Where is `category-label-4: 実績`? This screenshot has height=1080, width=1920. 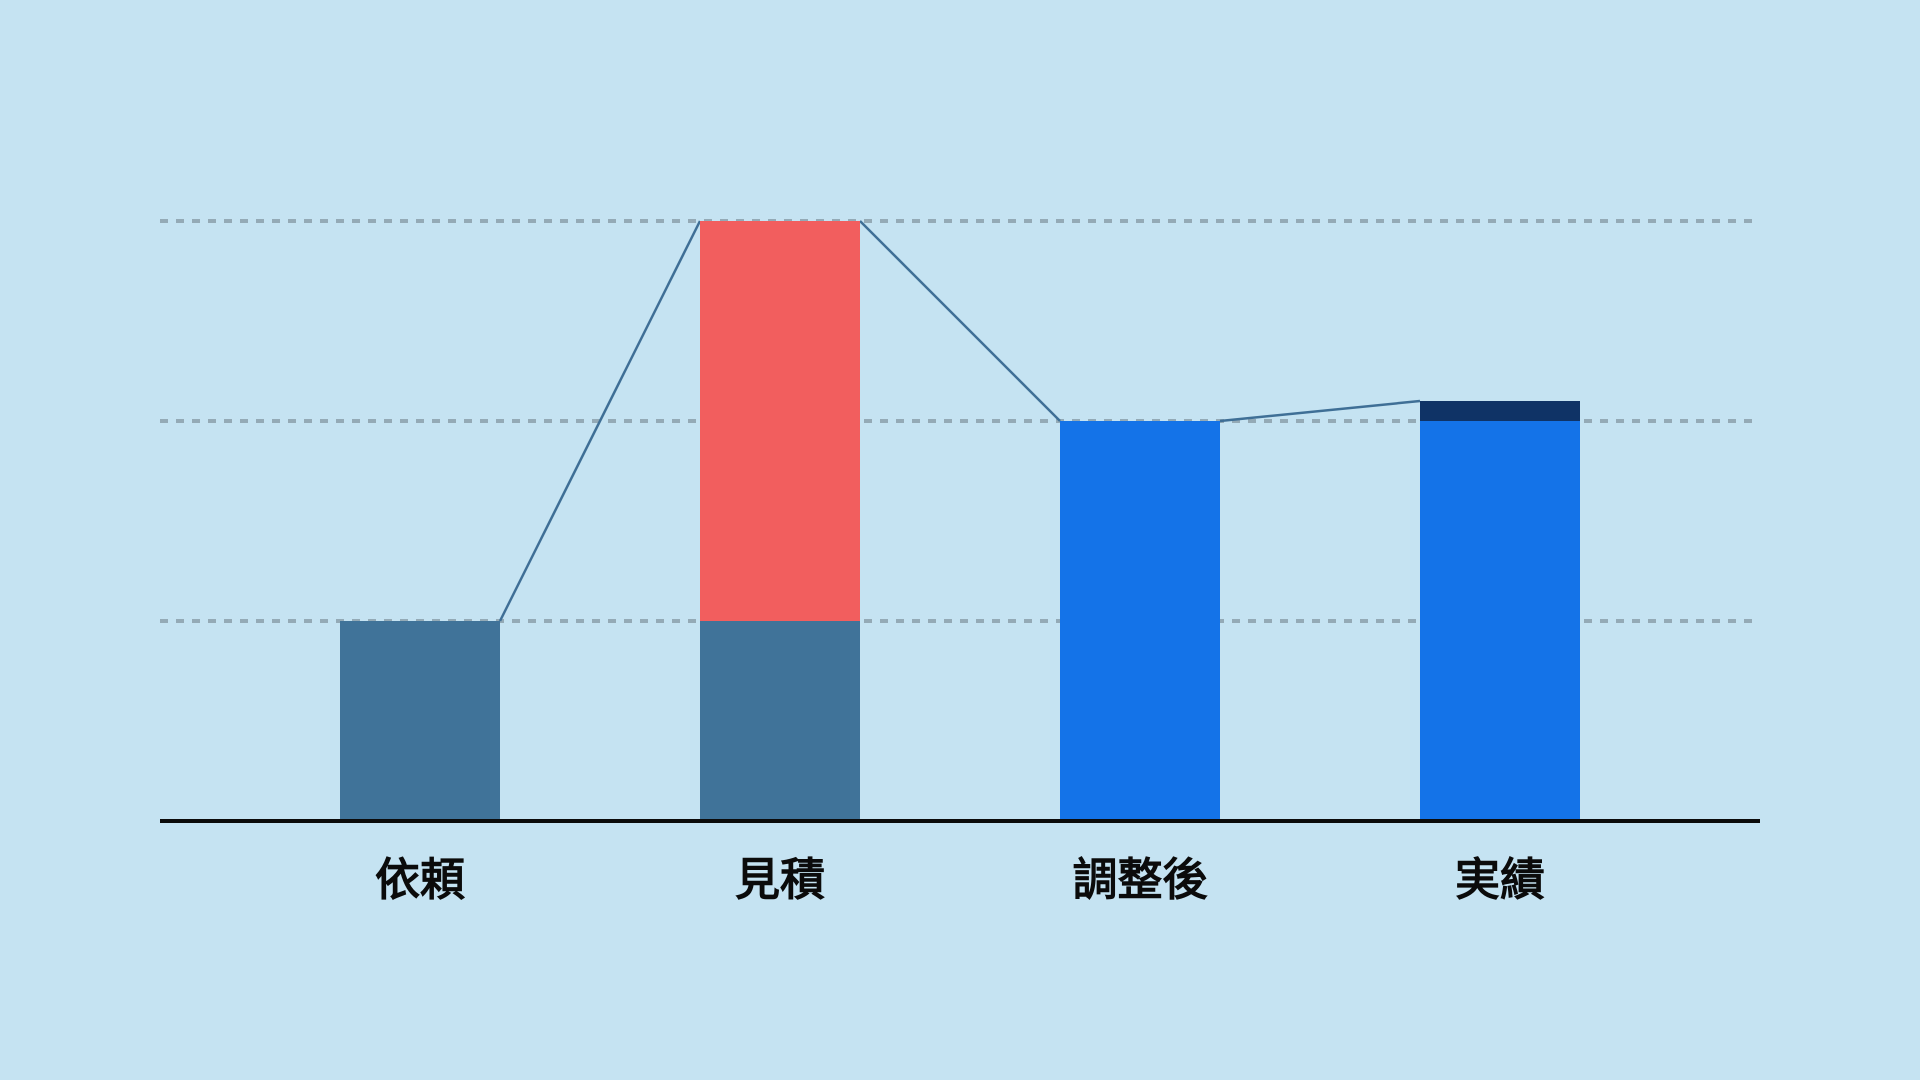
category-label-4: 実績 is located at coordinates (1500, 879).